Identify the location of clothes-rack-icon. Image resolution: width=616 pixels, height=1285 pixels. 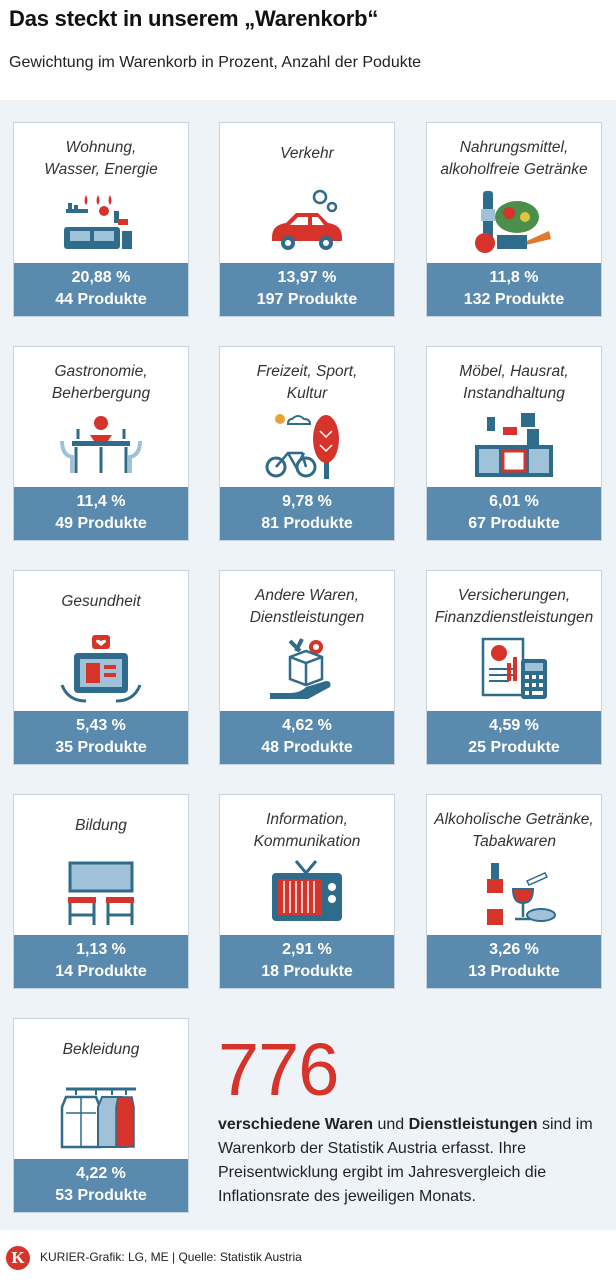
(101, 1118).